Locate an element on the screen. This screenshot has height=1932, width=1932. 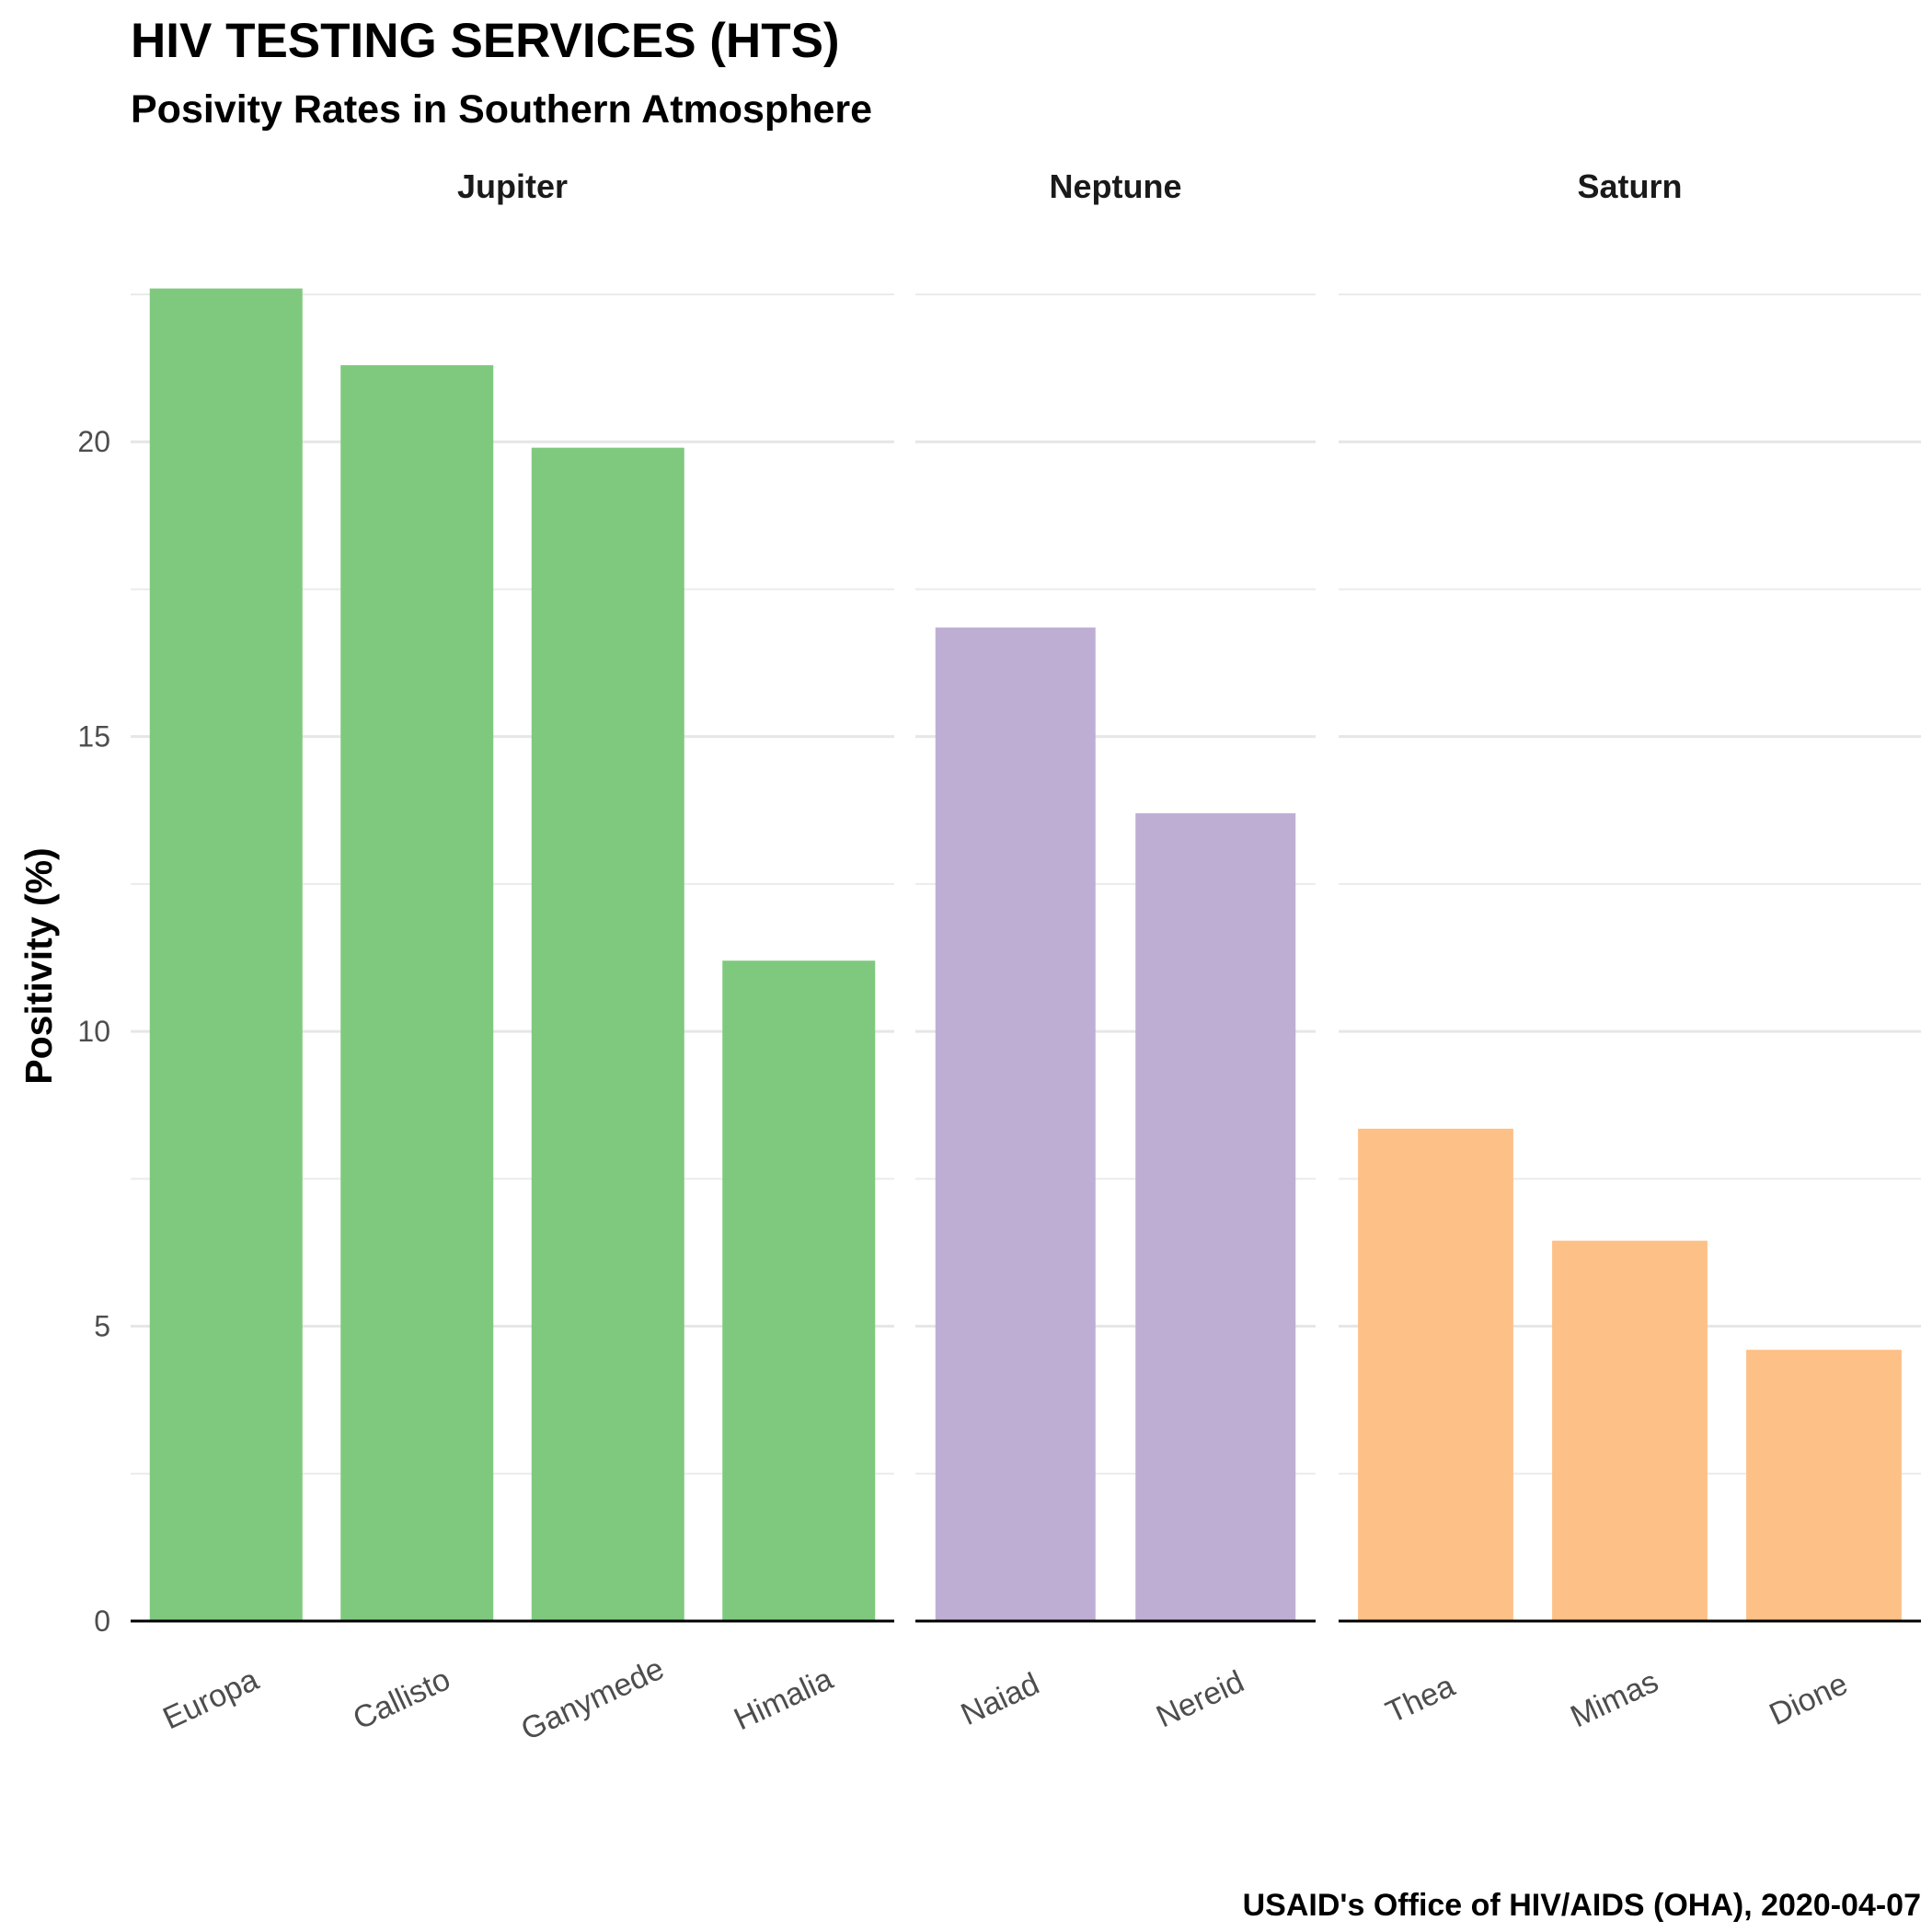
chart-title: HIV TESTING SERVICES (HTS) is located at coordinates (485, 41).